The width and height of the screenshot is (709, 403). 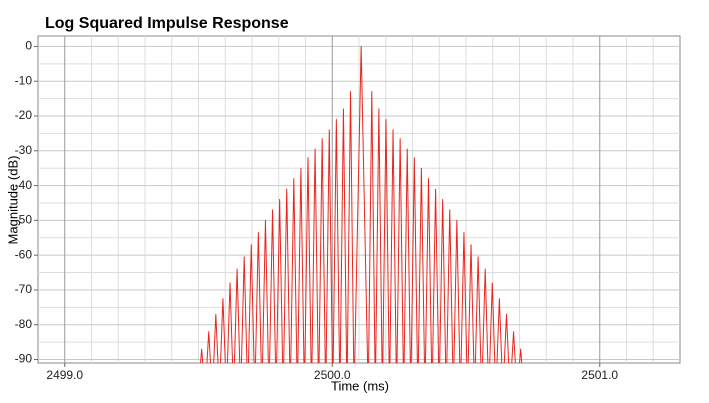 What do you see at coordinates (24, 80) in the screenshot?
I see `y-tick-label: -10` at bounding box center [24, 80].